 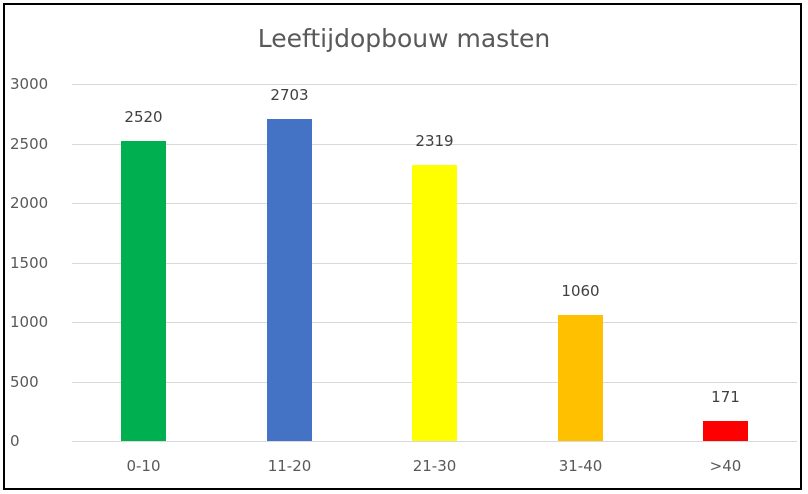 What do you see at coordinates (289, 95) in the screenshot?
I see `data-label: 2703` at bounding box center [289, 95].